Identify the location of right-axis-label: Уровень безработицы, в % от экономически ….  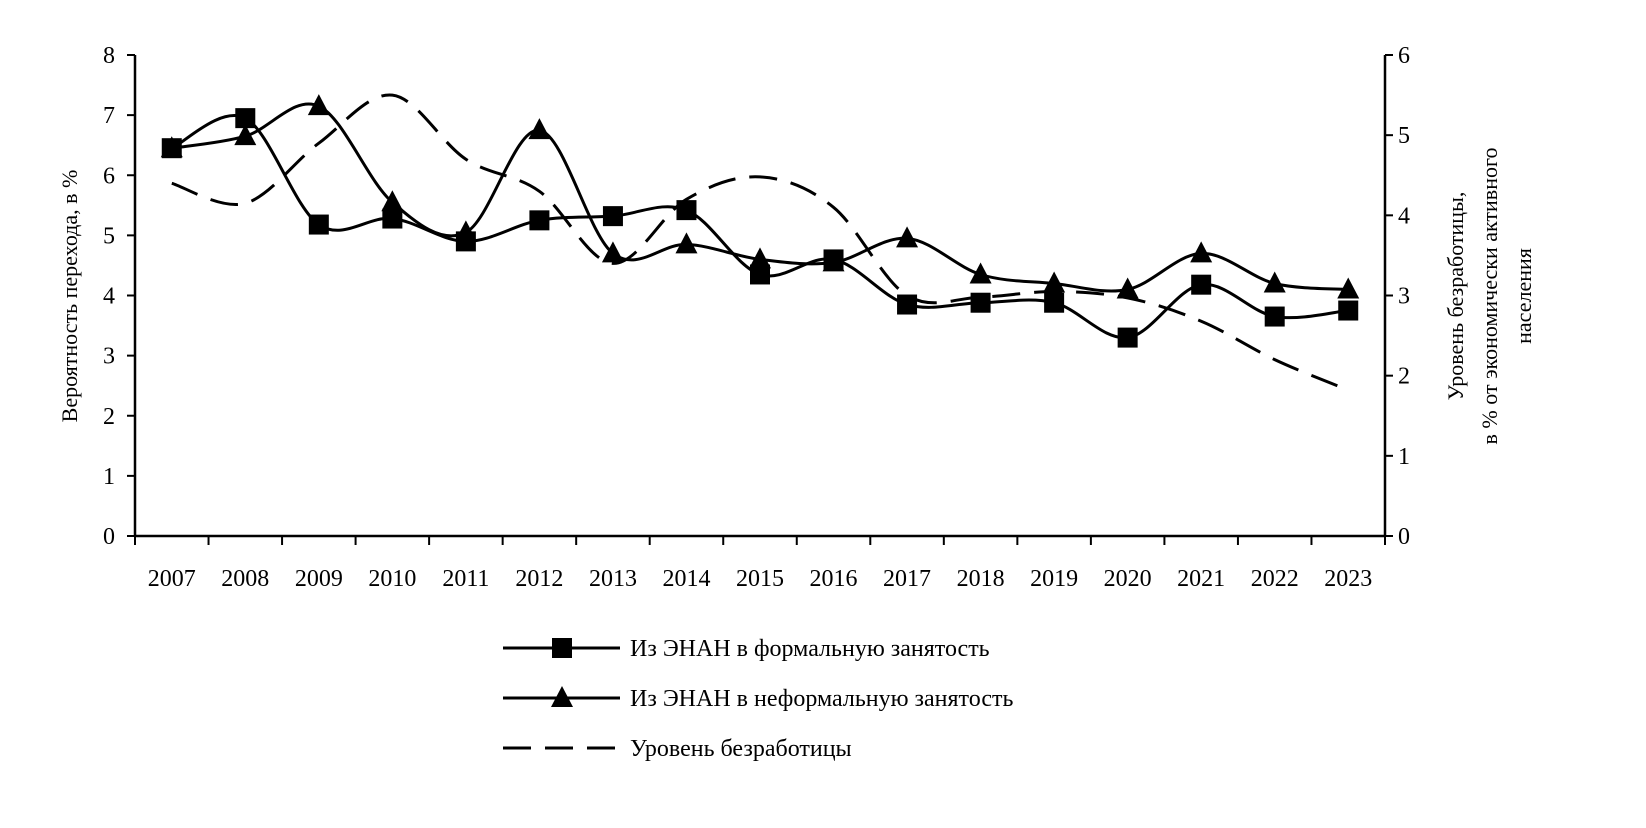
(1489, 296).